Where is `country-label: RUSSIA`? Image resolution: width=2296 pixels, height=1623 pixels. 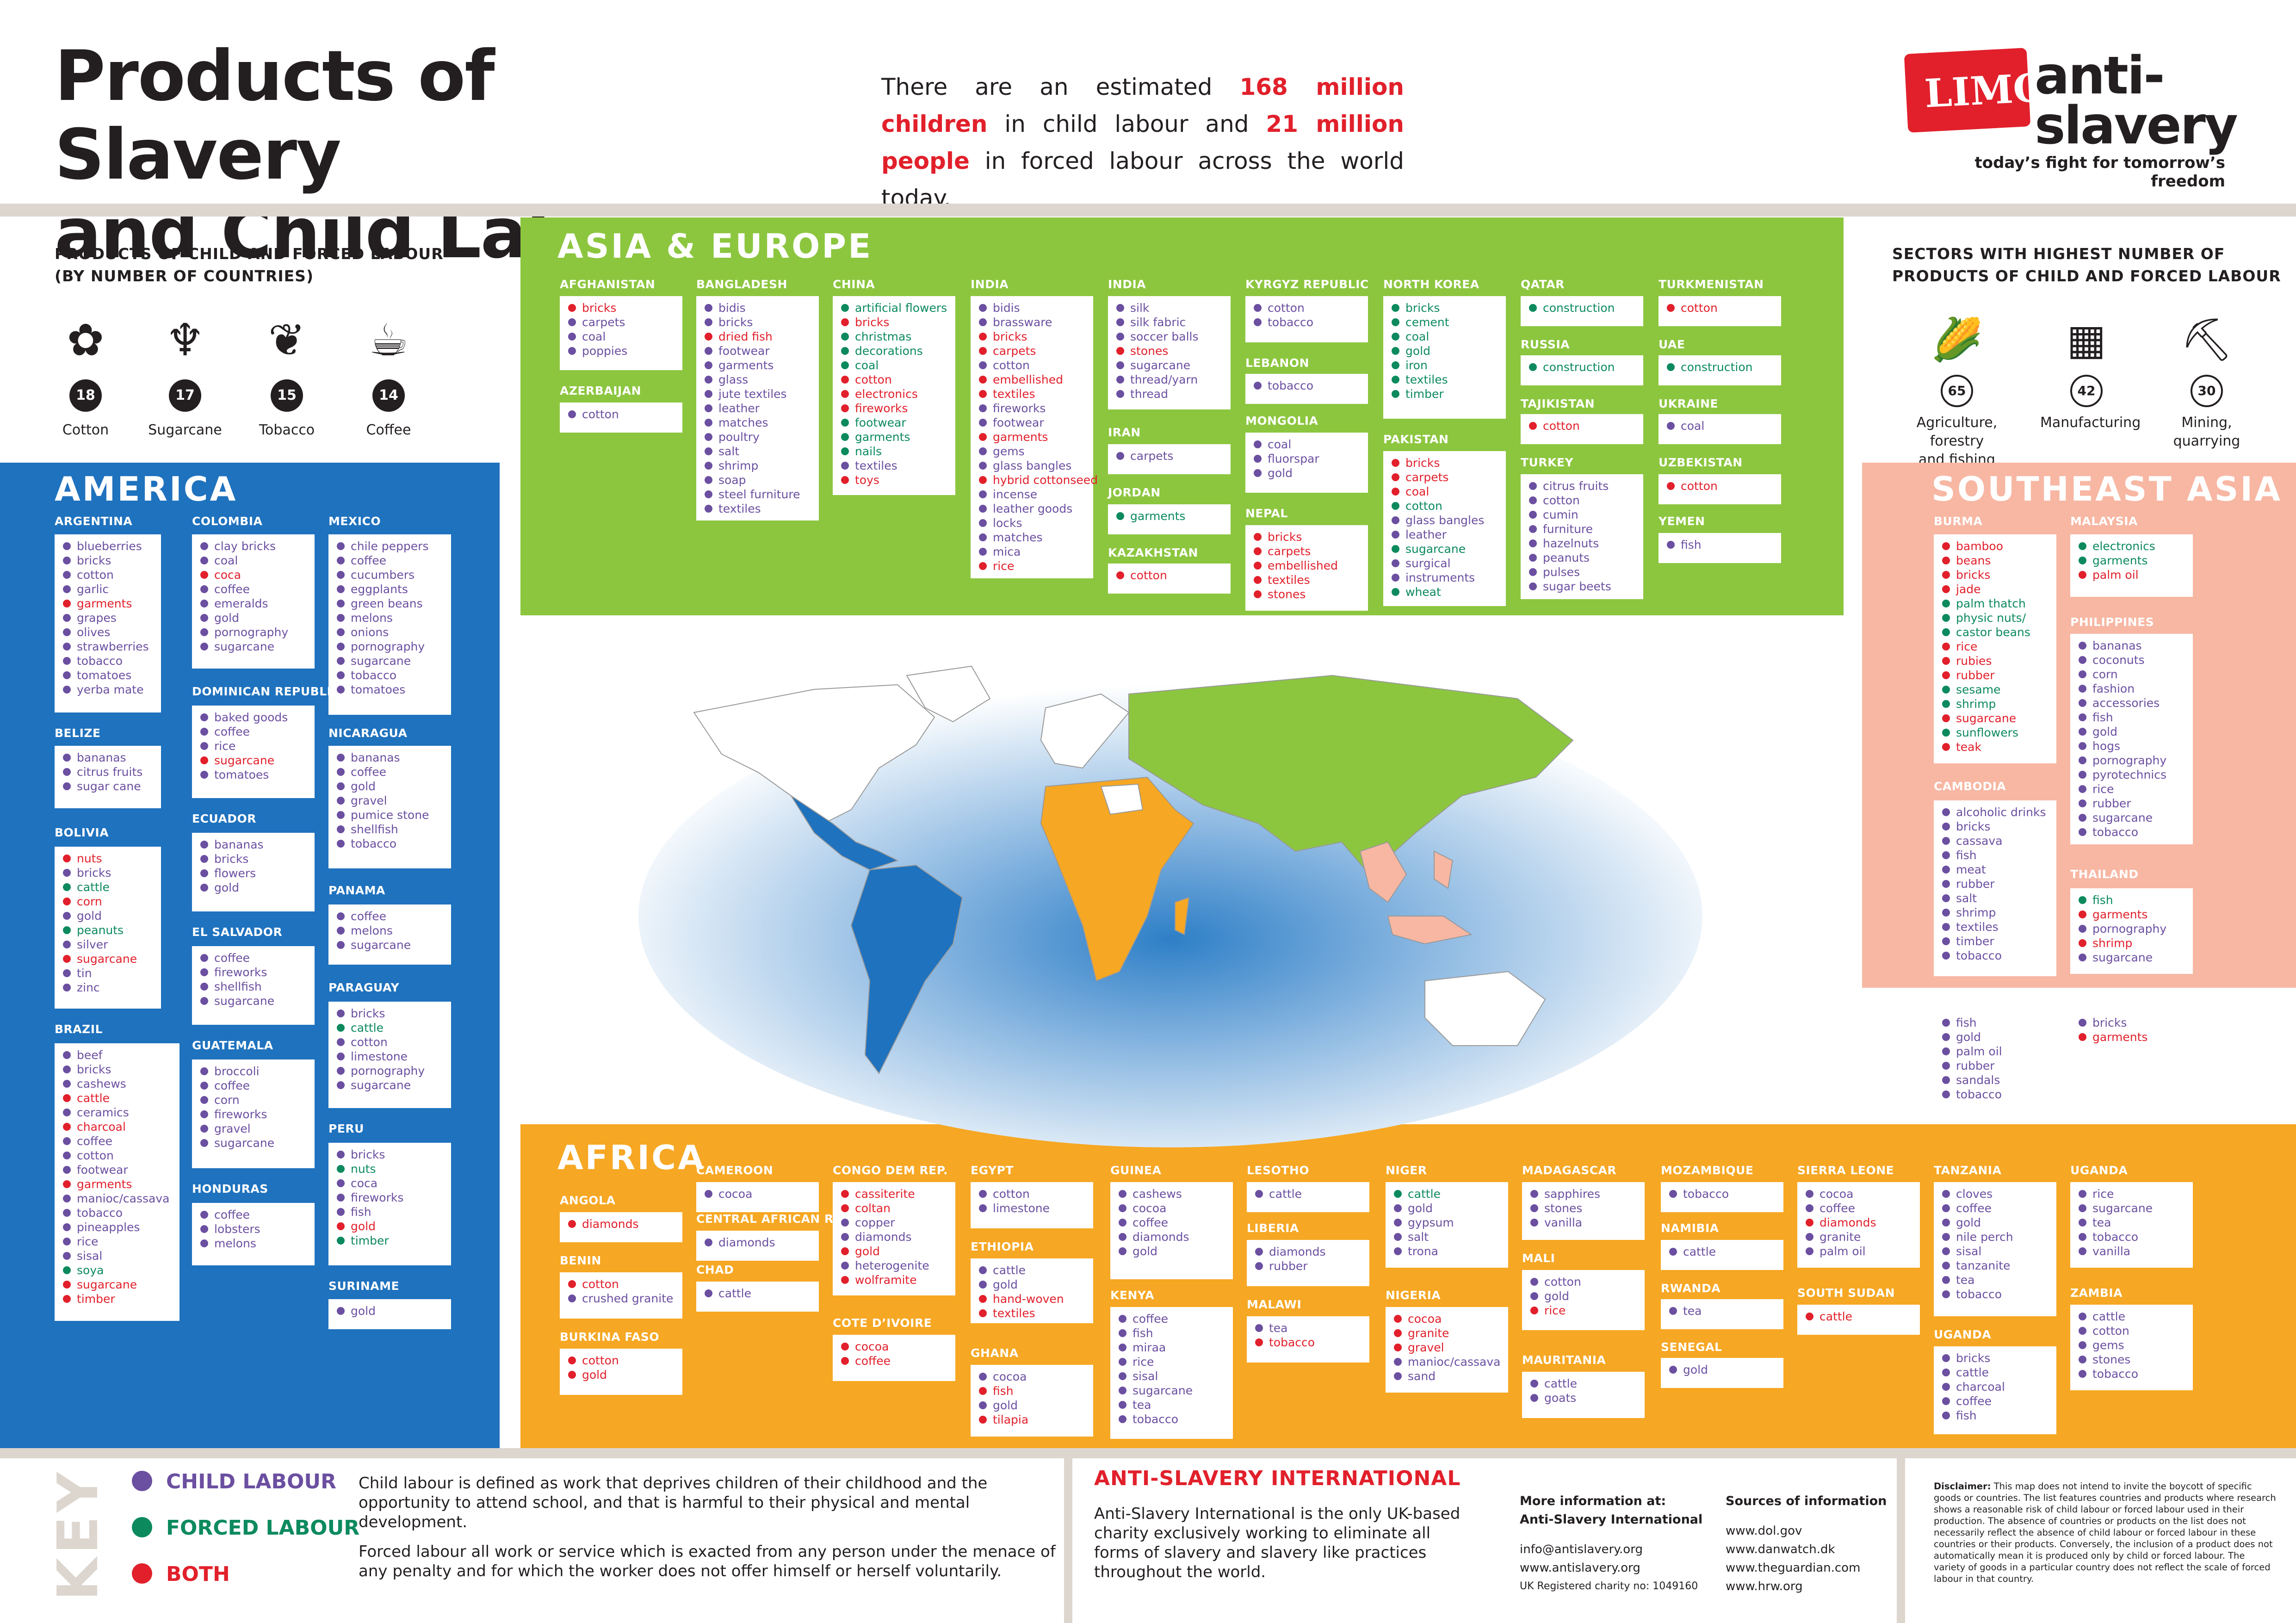 country-label: RUSSIA is located at coordinates (1545, 344).